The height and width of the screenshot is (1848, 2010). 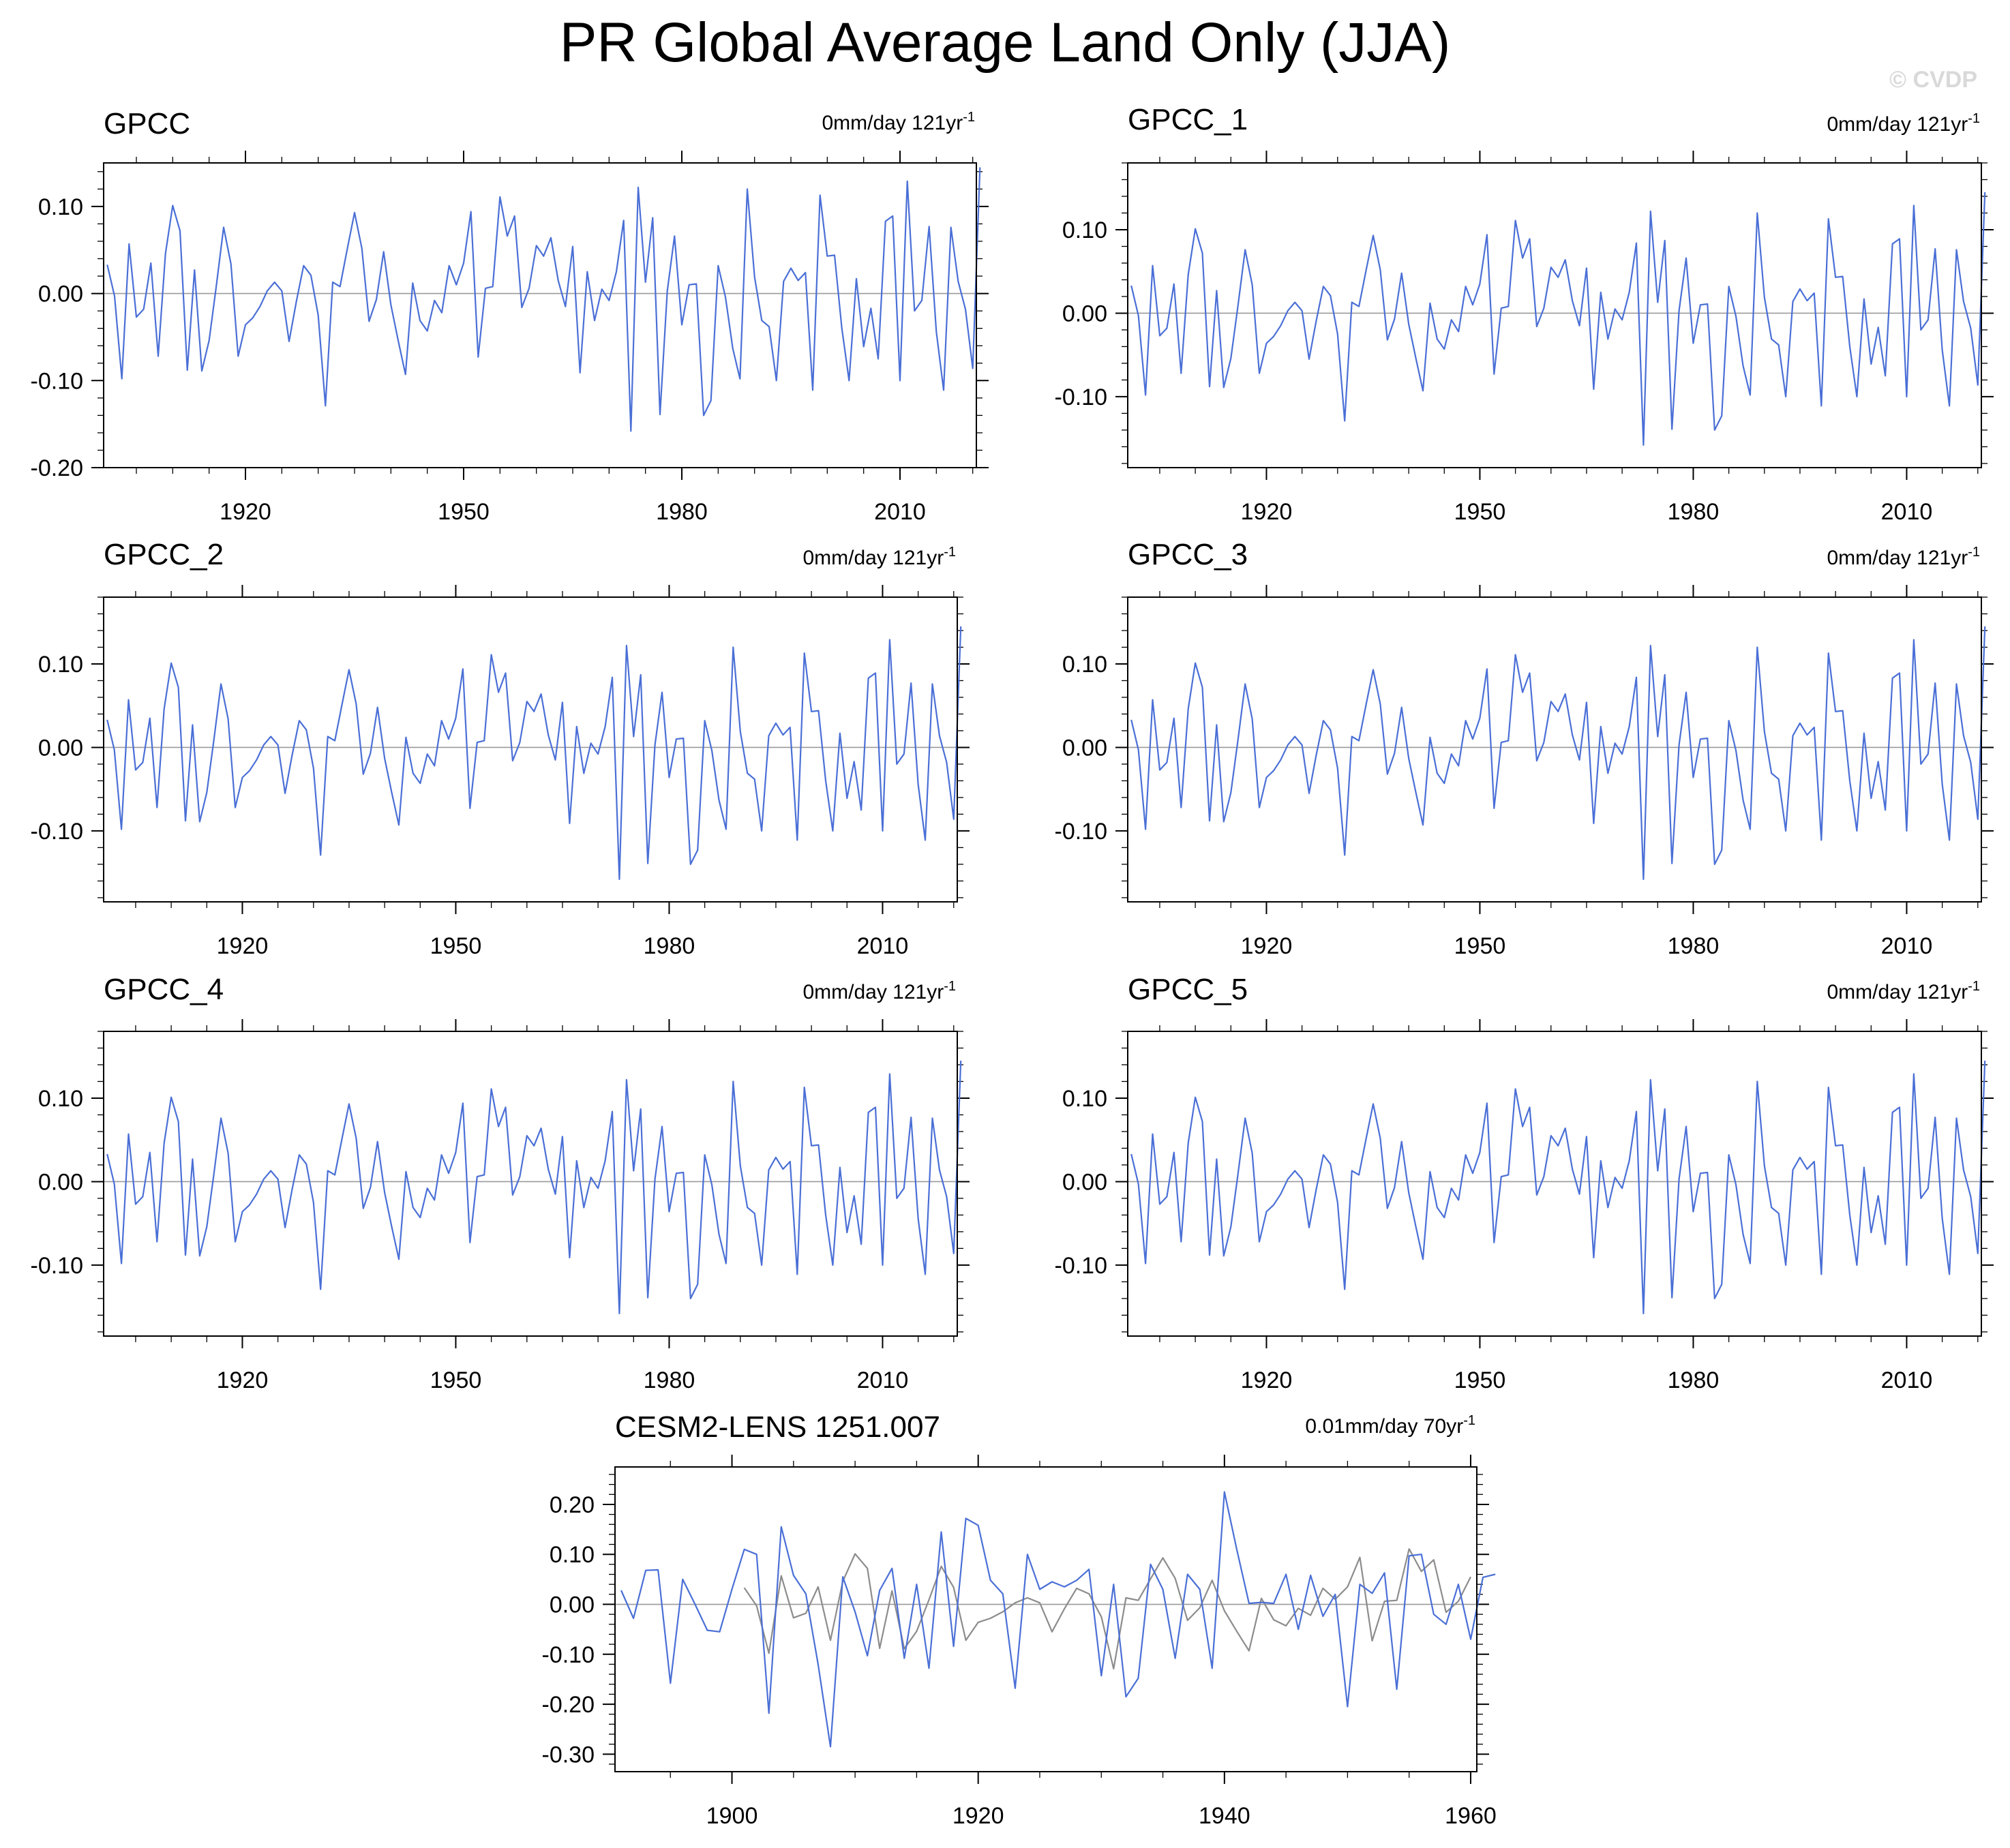 I want to click on x-tick-label: 1940, so click(x=1224, y=1816).